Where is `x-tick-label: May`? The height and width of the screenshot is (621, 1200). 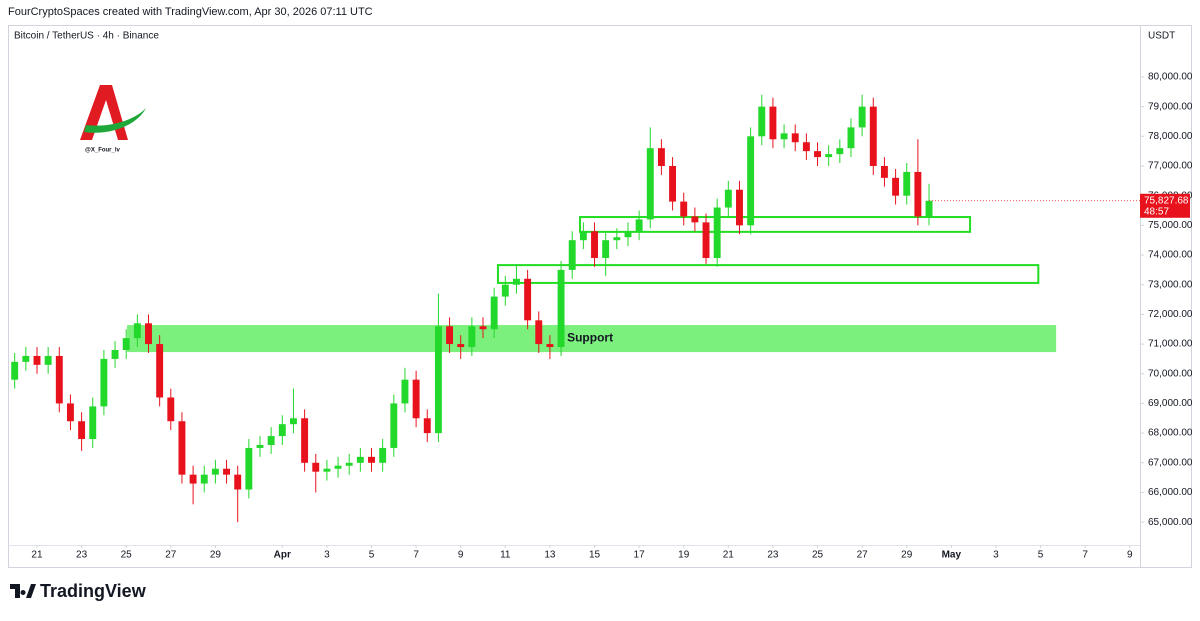
x-tick-label: May is located at coordinates (952, 555).